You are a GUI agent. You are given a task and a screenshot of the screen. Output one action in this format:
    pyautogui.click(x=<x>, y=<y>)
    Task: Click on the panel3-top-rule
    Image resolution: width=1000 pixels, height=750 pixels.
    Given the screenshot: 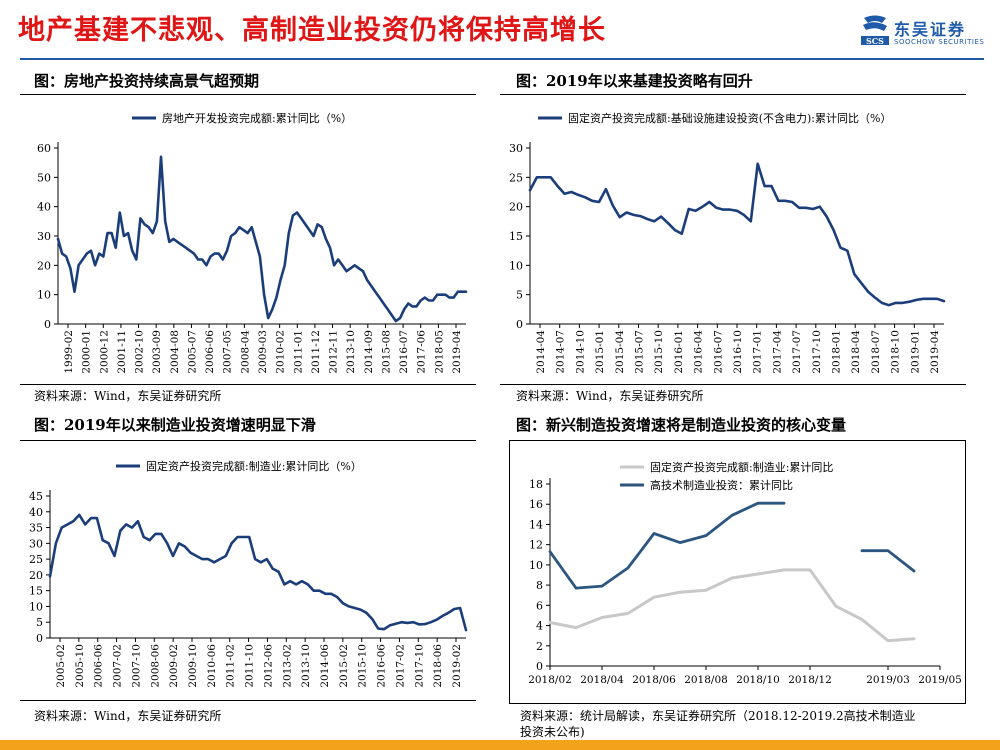 What is the action you would take?
    pyautogui.click(x=248, y=440)
    